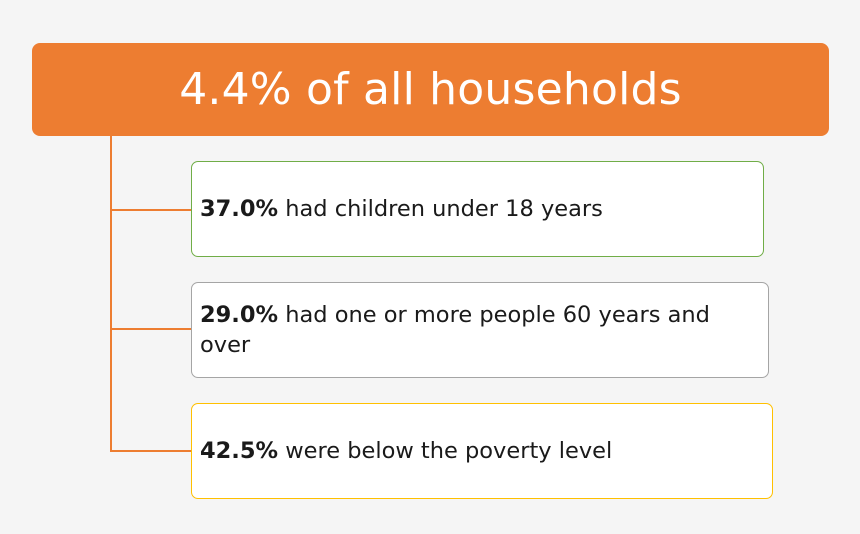 The image size is (860, 534). What do you see at coordinates (239, 209) in the screenshot?
I see `stat-value: 37.0%` at bounding box center [239, 209].